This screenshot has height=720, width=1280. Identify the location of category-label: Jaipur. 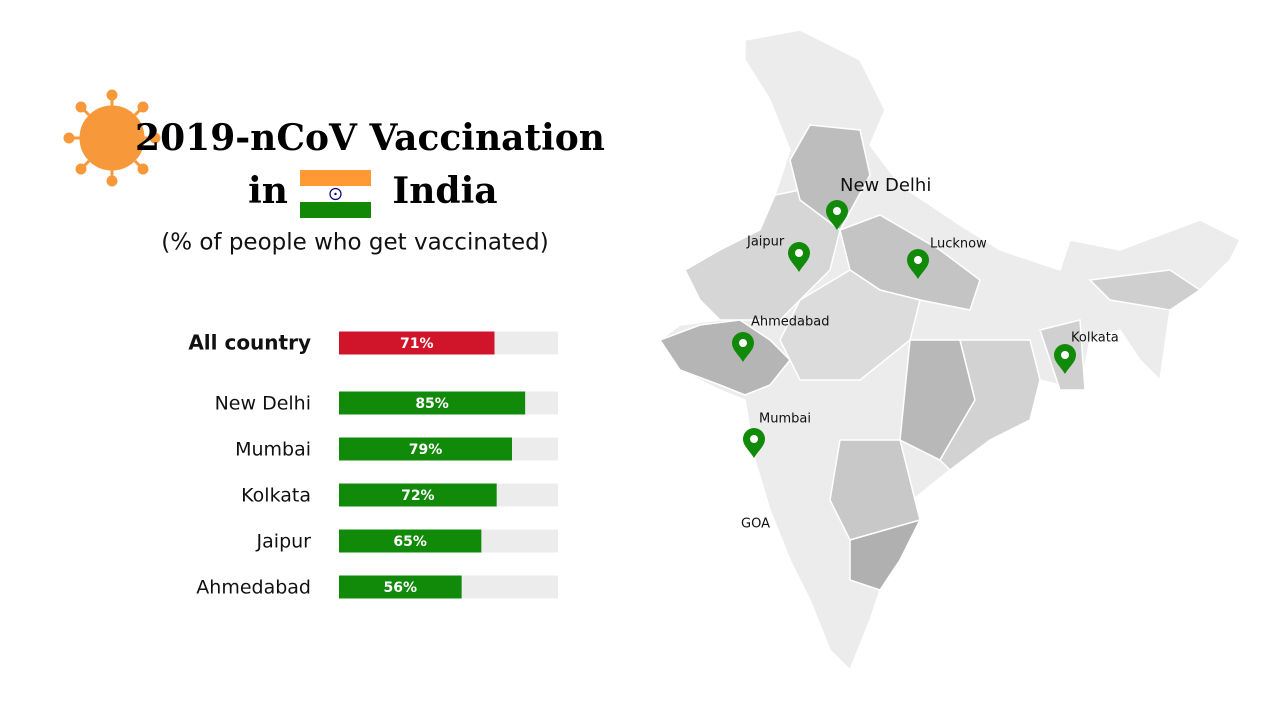
(284, 542).